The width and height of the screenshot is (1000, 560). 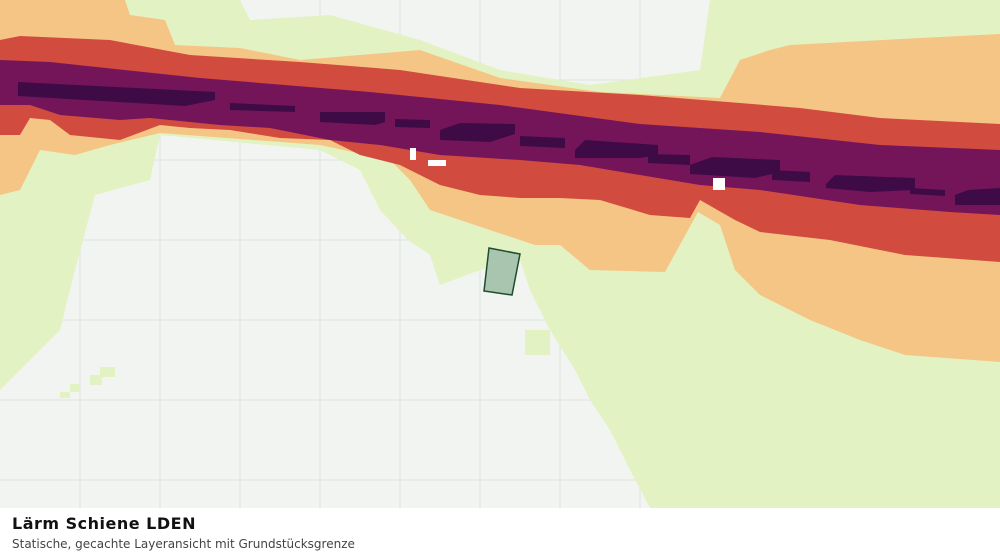 What do you see at coordinates (104, 523) in the screenshot?
I see `layer-title: Lärm Schiene LDEN` at bounding box center [104, 523].